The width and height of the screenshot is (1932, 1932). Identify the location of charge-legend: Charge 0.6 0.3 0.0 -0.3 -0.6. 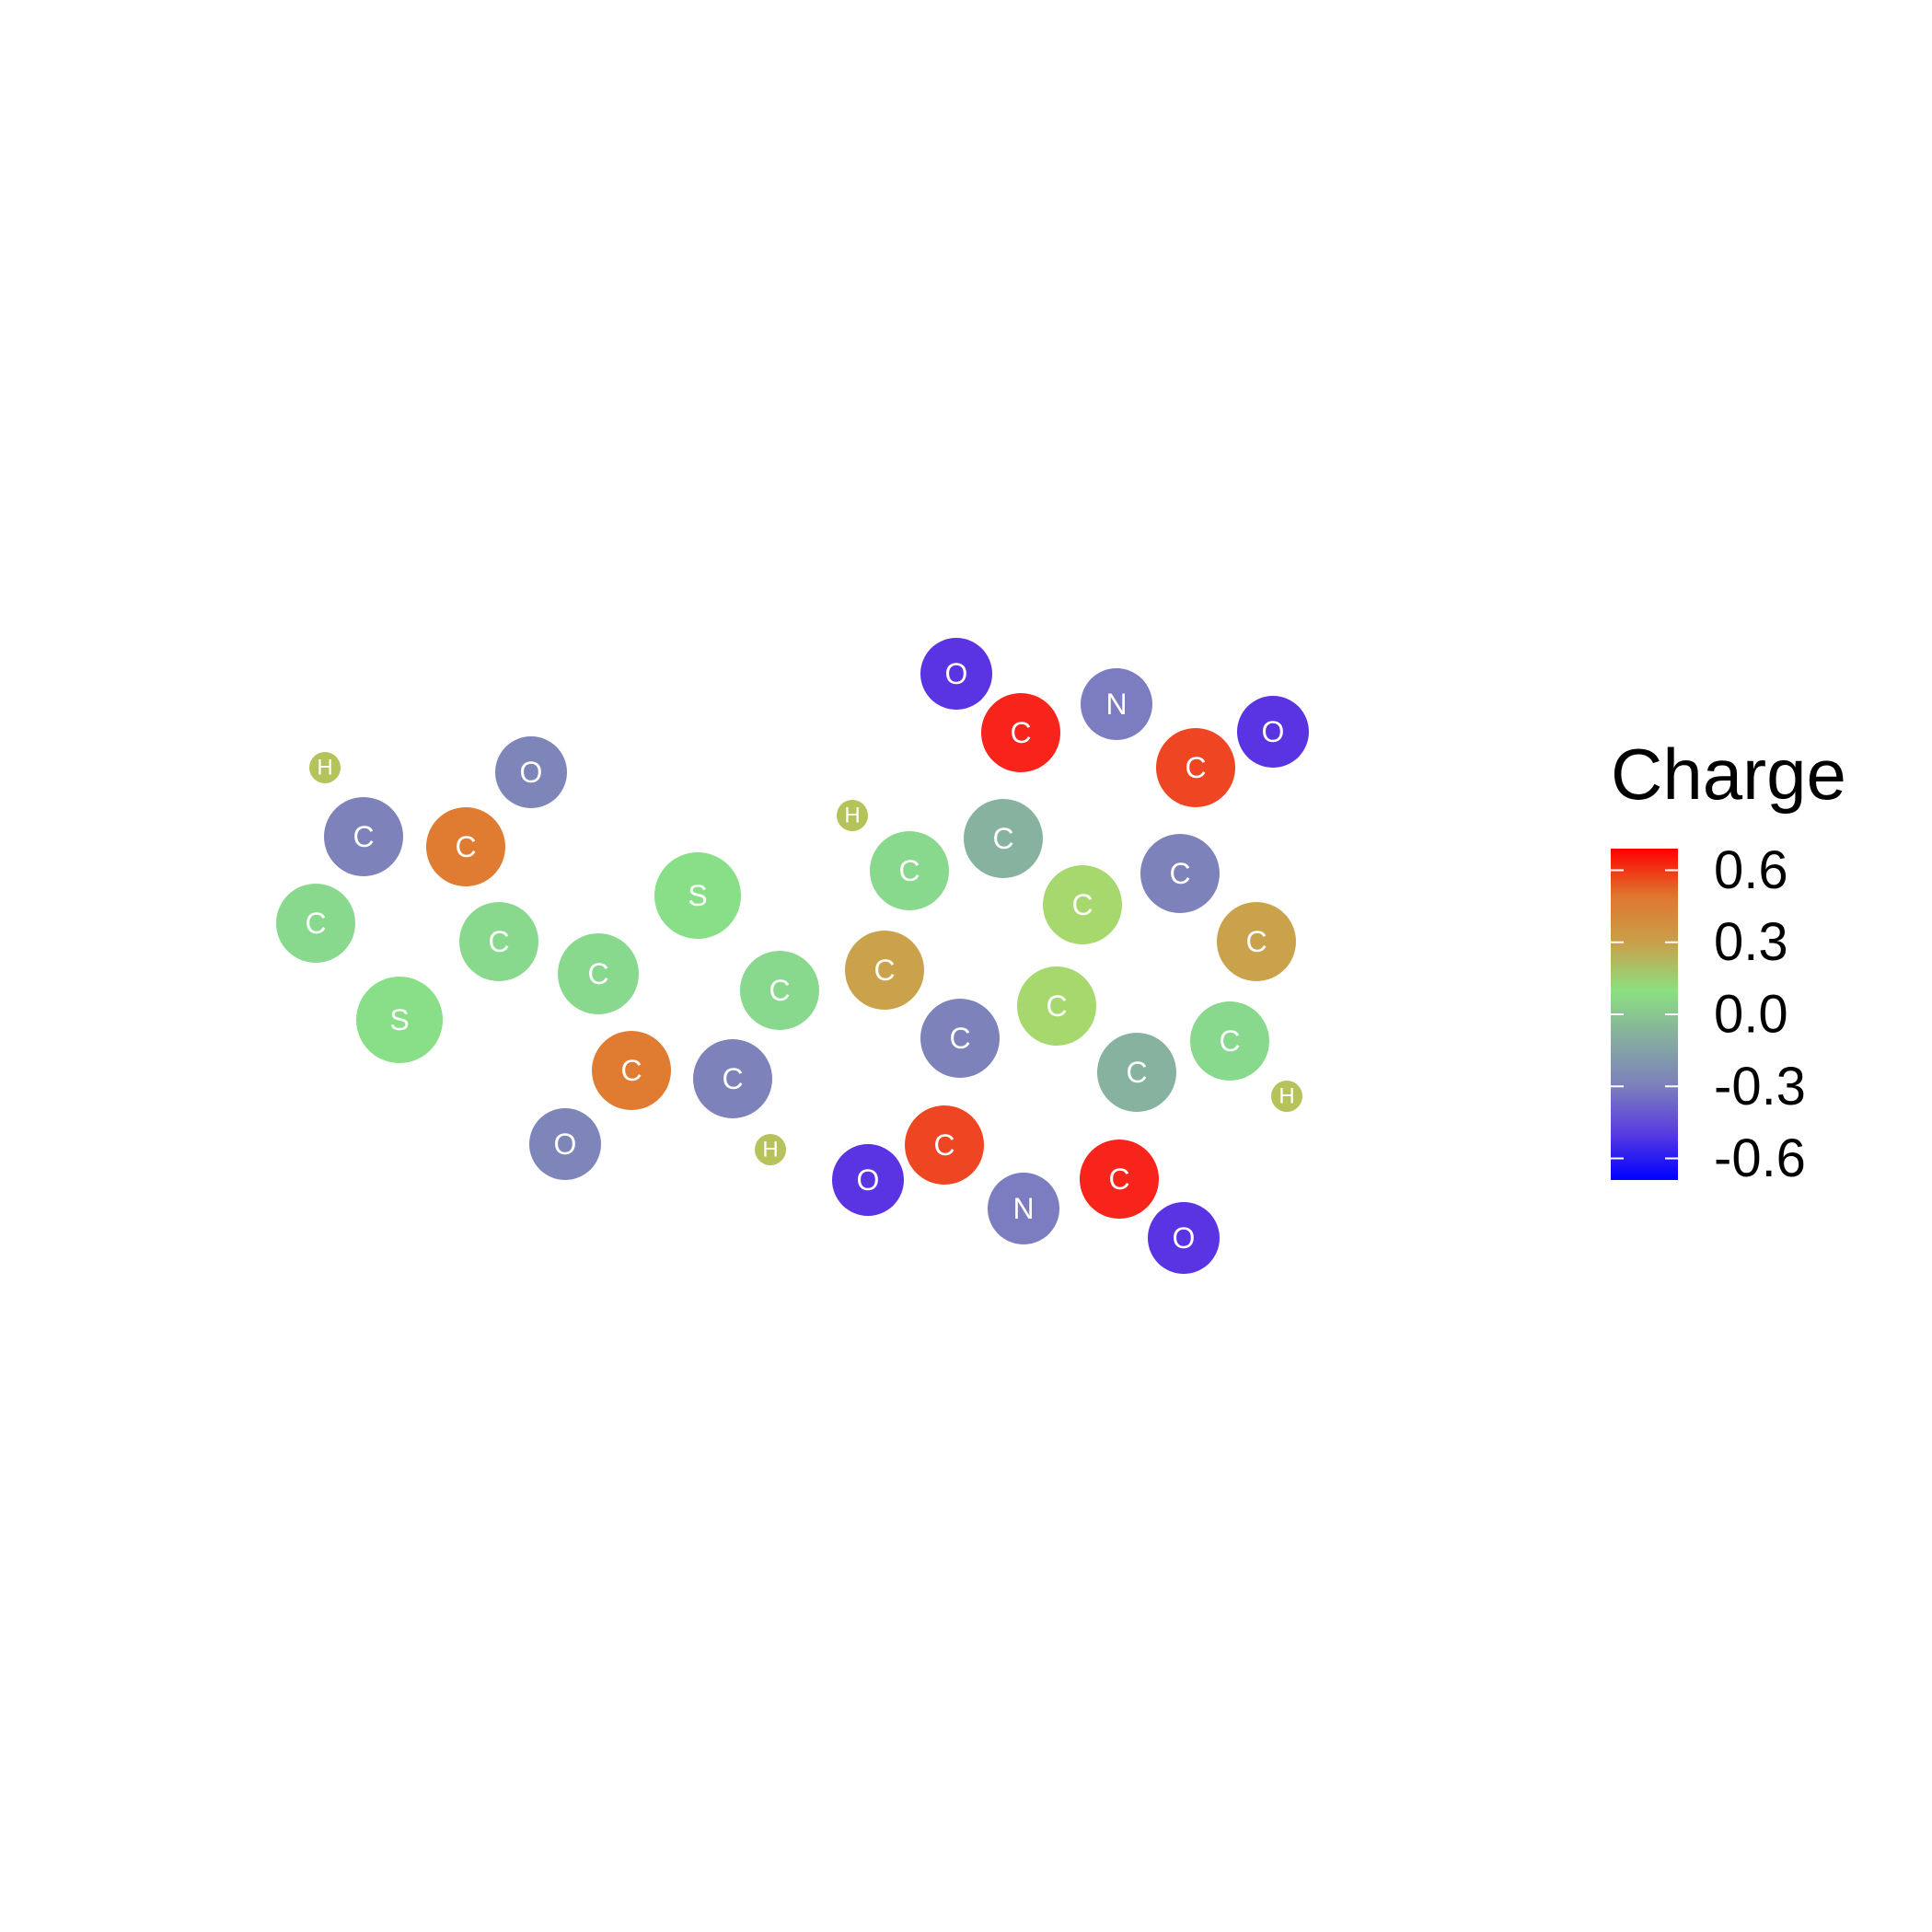
(1729, 961).